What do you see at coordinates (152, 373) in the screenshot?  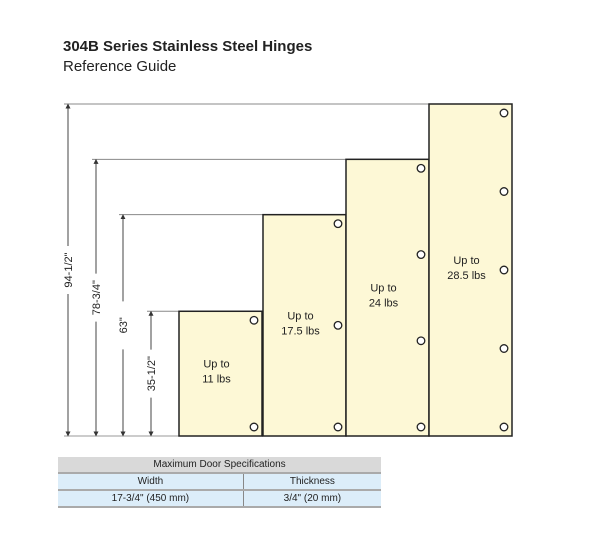 I see `dimension-label: 35-1/2"` at bounding box center [152, 373].